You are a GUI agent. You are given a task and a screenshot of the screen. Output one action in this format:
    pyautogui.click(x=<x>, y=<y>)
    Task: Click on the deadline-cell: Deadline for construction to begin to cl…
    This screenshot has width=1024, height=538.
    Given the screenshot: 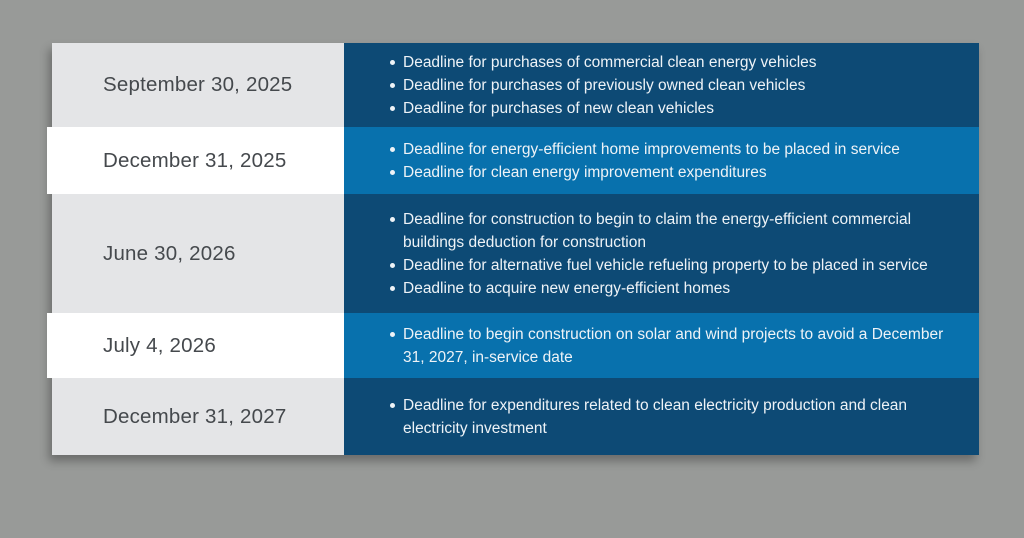 What is the action you would take?
    pyautogui.click(x=661, y=253)
    